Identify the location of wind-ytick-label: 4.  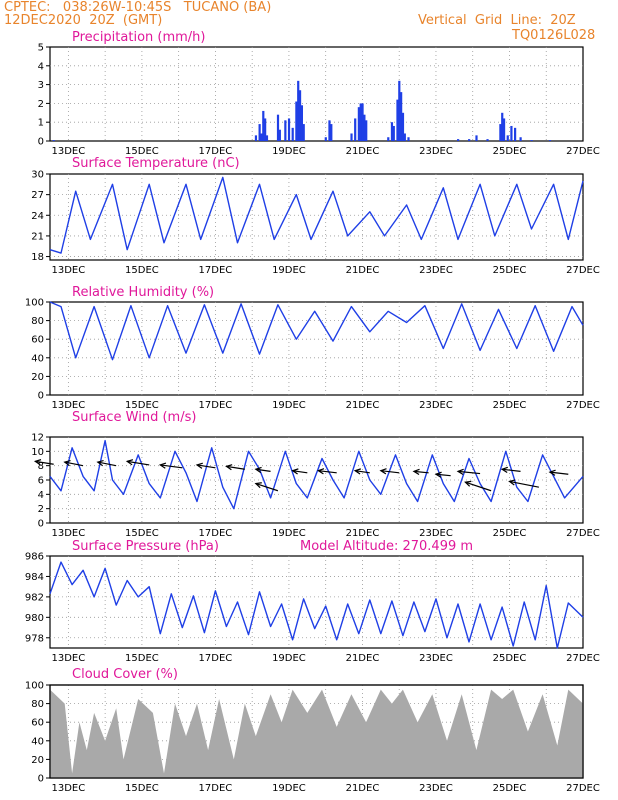
(41, 495).